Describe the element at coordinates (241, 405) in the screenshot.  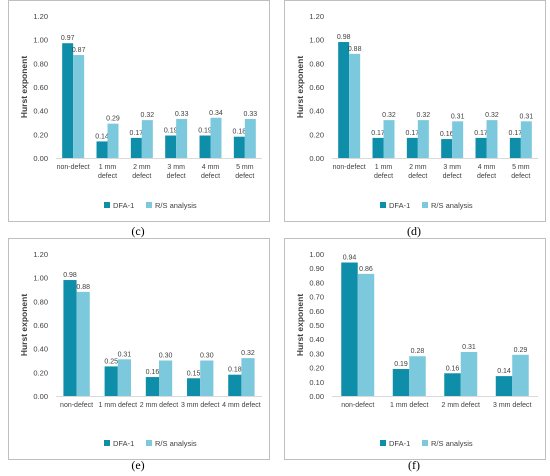
I see `x-tick-label: 4 mm defect` at that location.